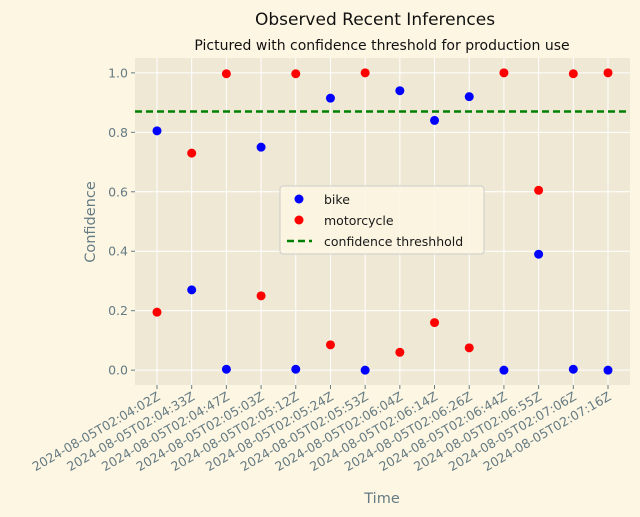 The height and width of the screenshot is (517, 640). I want to click on y-tick-label: 0.2, so click(118, 310).